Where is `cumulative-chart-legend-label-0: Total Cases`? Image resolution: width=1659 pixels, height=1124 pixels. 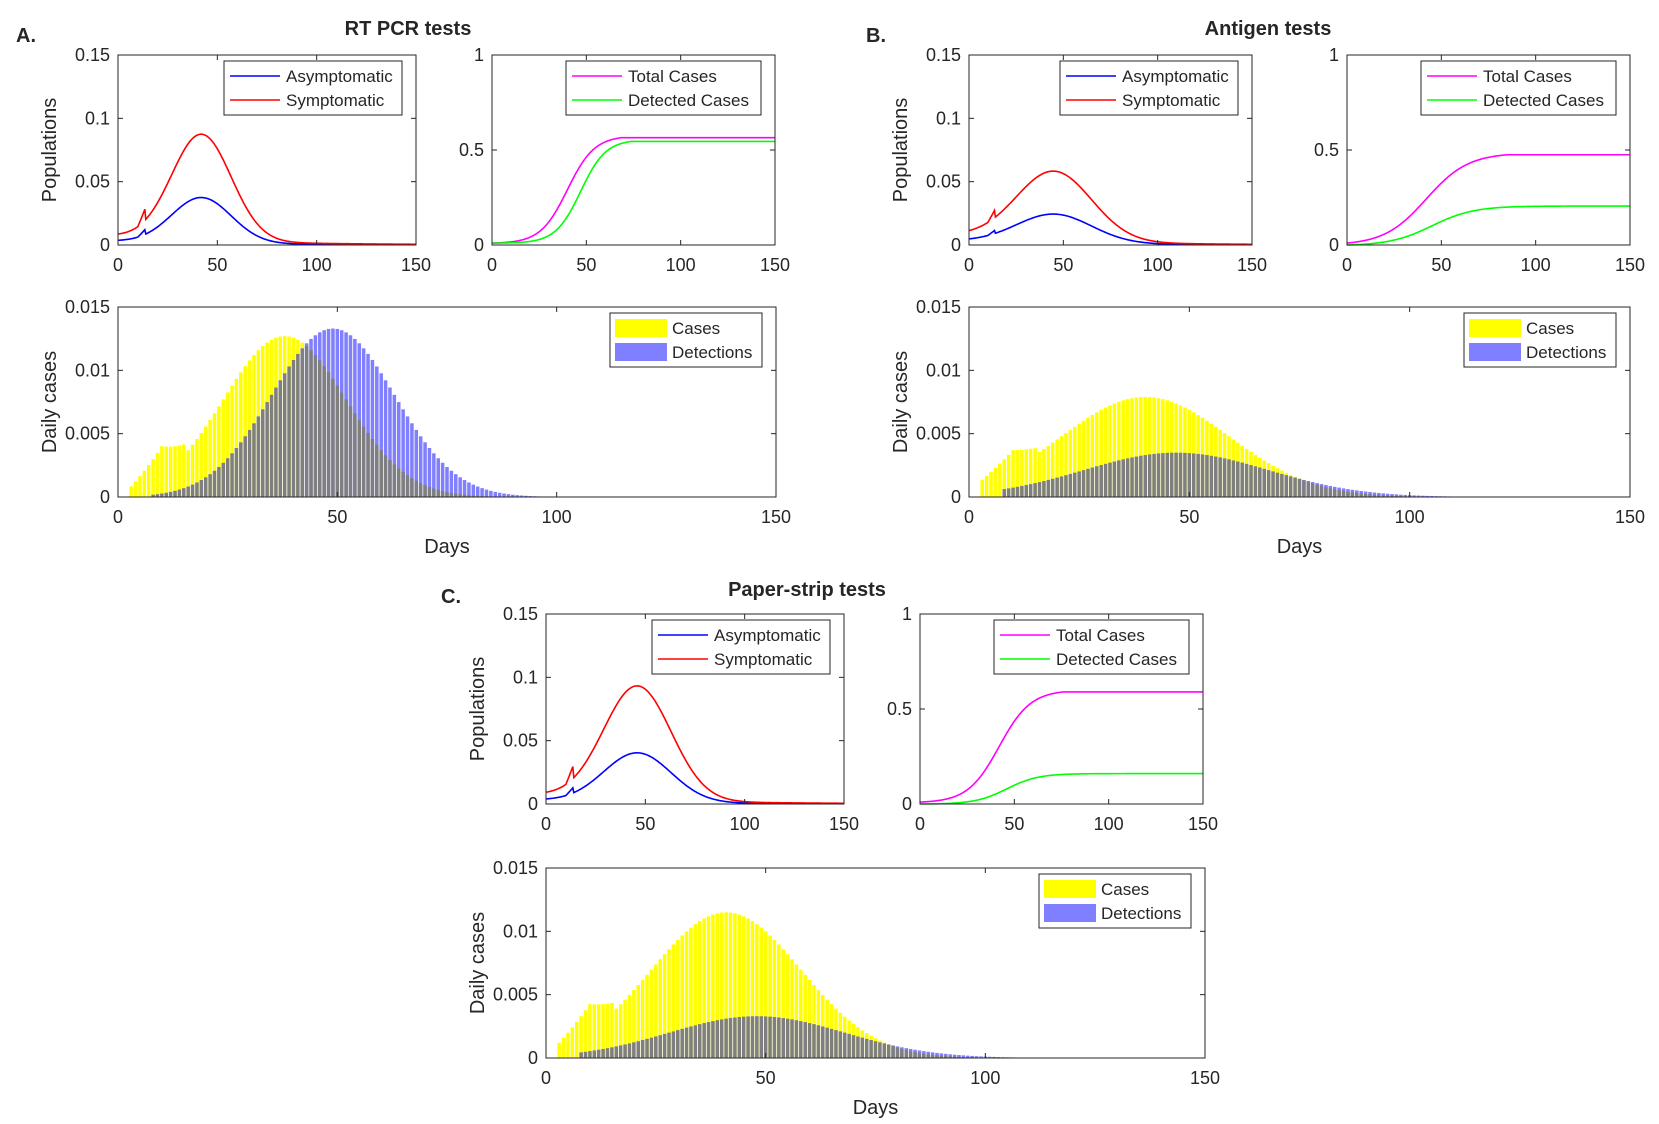
cumulative-chart-legend-label-0: Total Cases is located at coordinates (1100, 635).